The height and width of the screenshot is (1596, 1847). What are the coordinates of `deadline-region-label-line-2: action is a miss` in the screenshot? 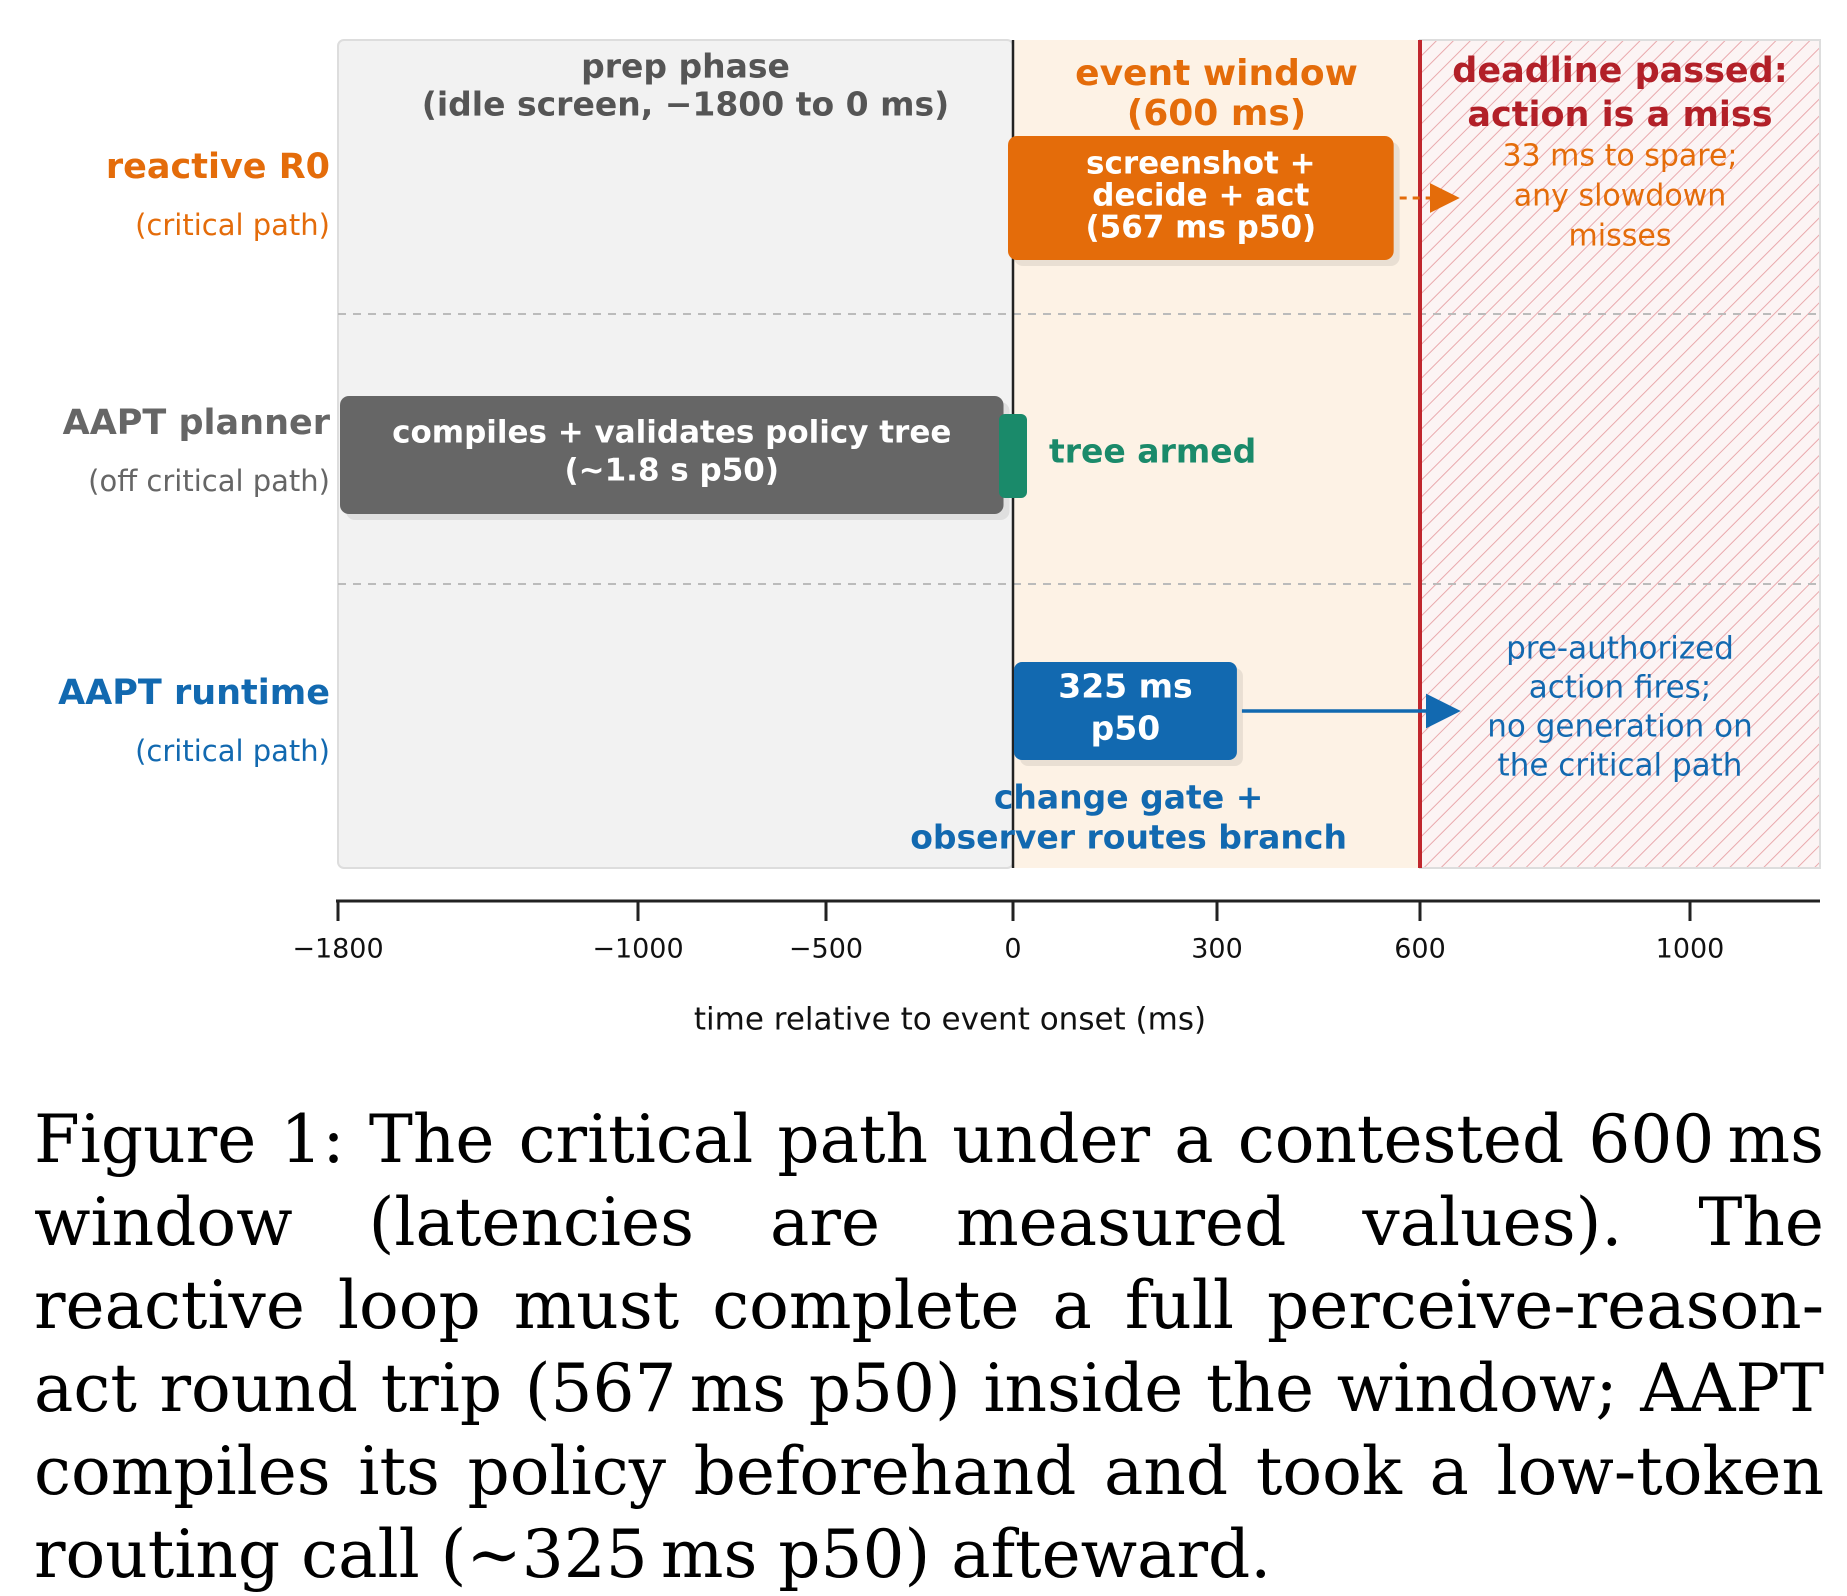 It's located at (1619, 115).